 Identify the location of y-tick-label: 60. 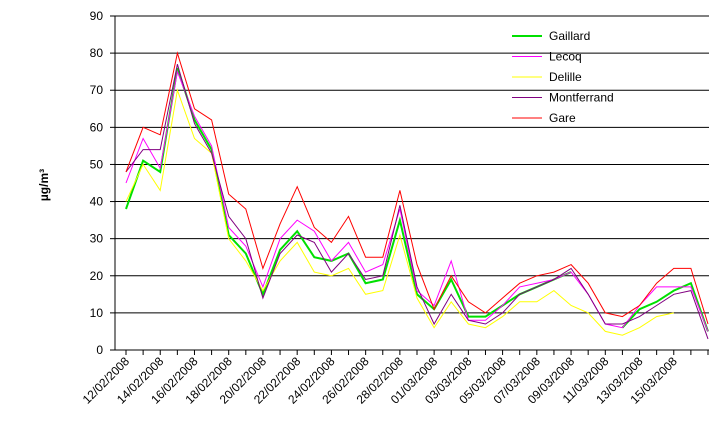
(97, 127).